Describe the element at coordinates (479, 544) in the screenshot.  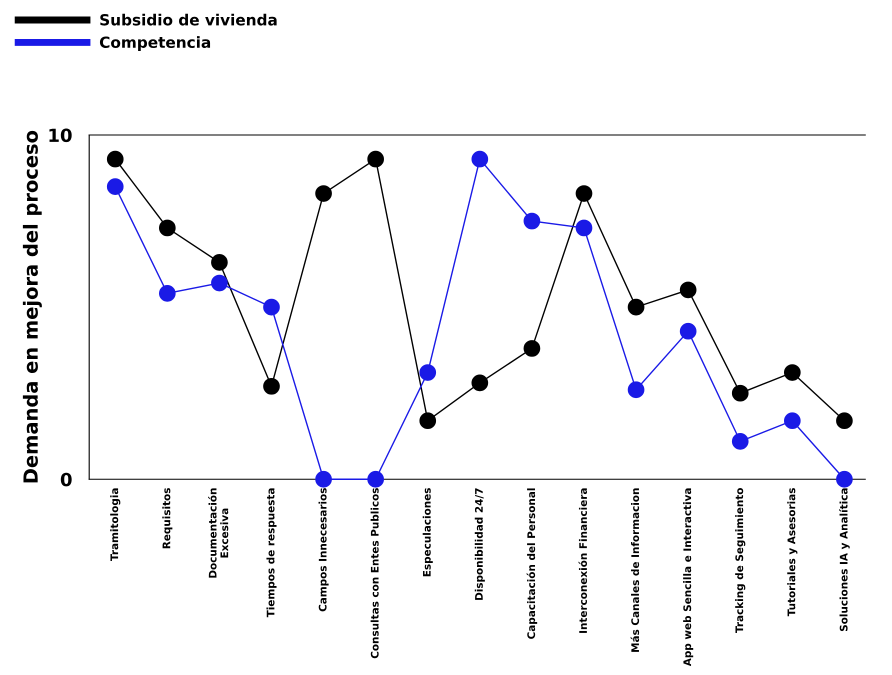
I see `x-tick-label: Disponibilidad 24/7` at that location.